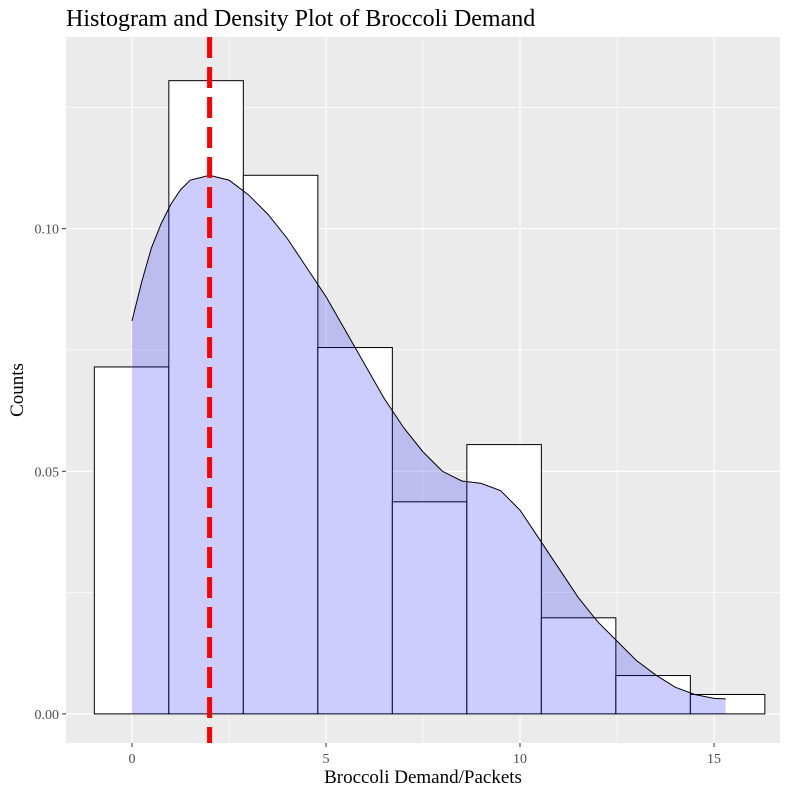  I want to click on x-tick-label: 10, so click(520, 759).